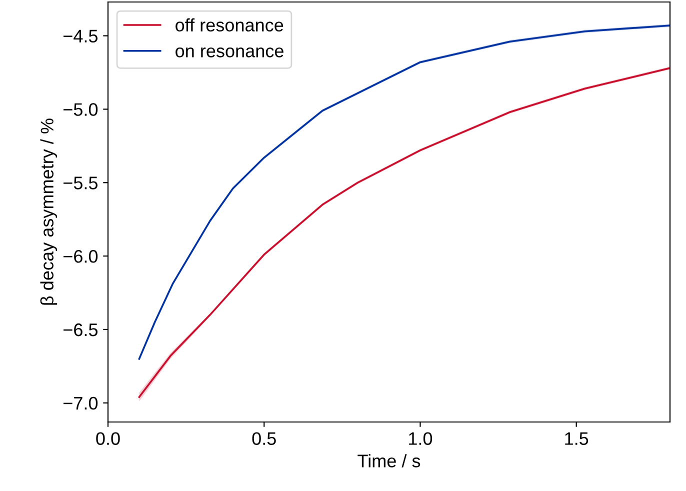 This screenshot has width=686, height=491. What do you see at coordinates (81, 256) in the screenshot?
I see `y-tick-label: −6.0` at bounding box center [81, 256].